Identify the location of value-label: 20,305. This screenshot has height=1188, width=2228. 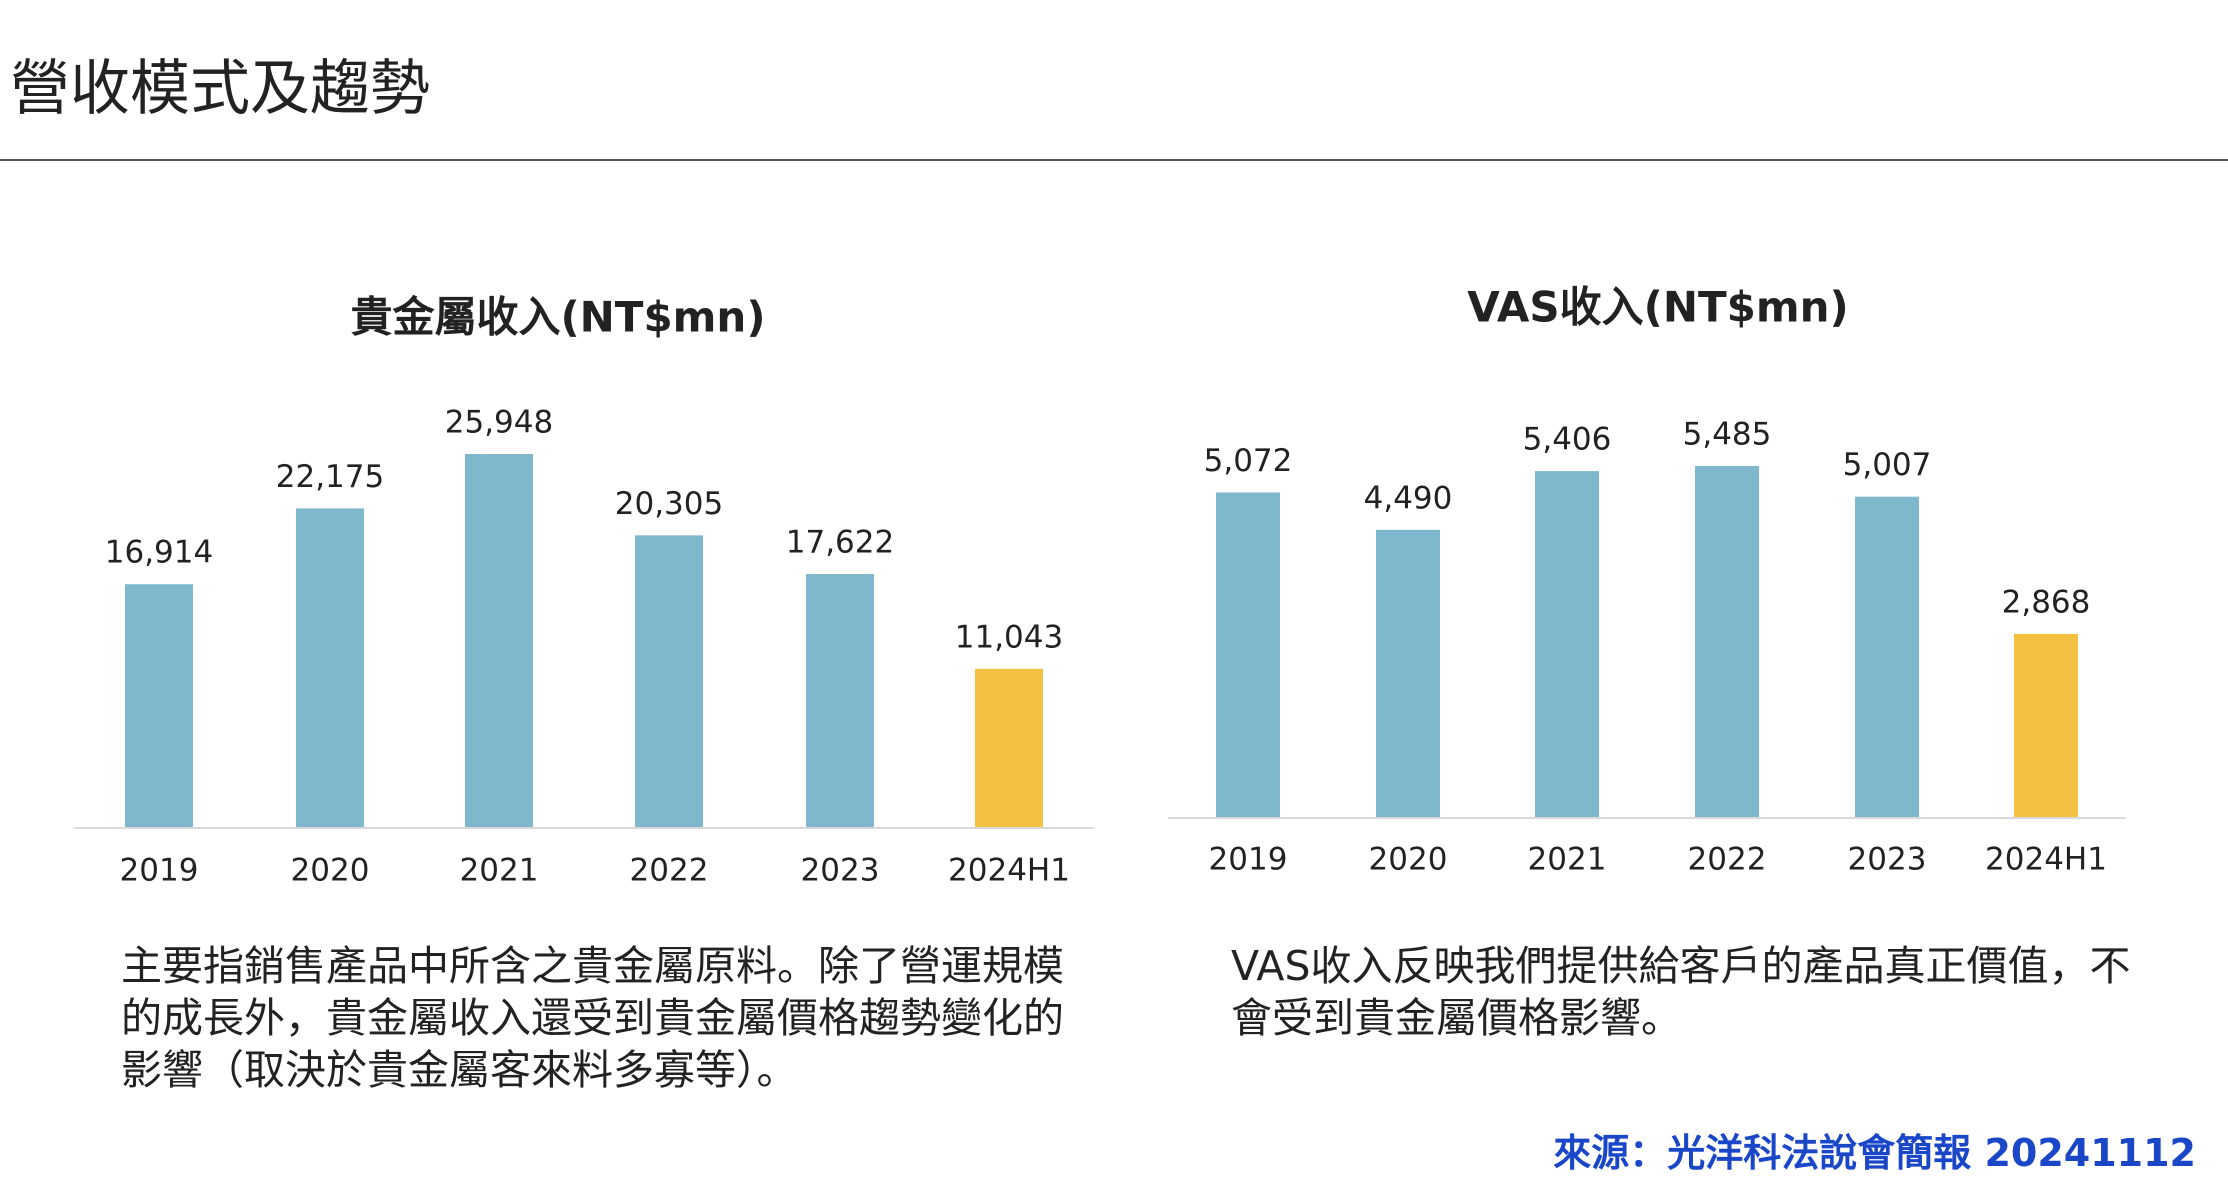
(669, 504).